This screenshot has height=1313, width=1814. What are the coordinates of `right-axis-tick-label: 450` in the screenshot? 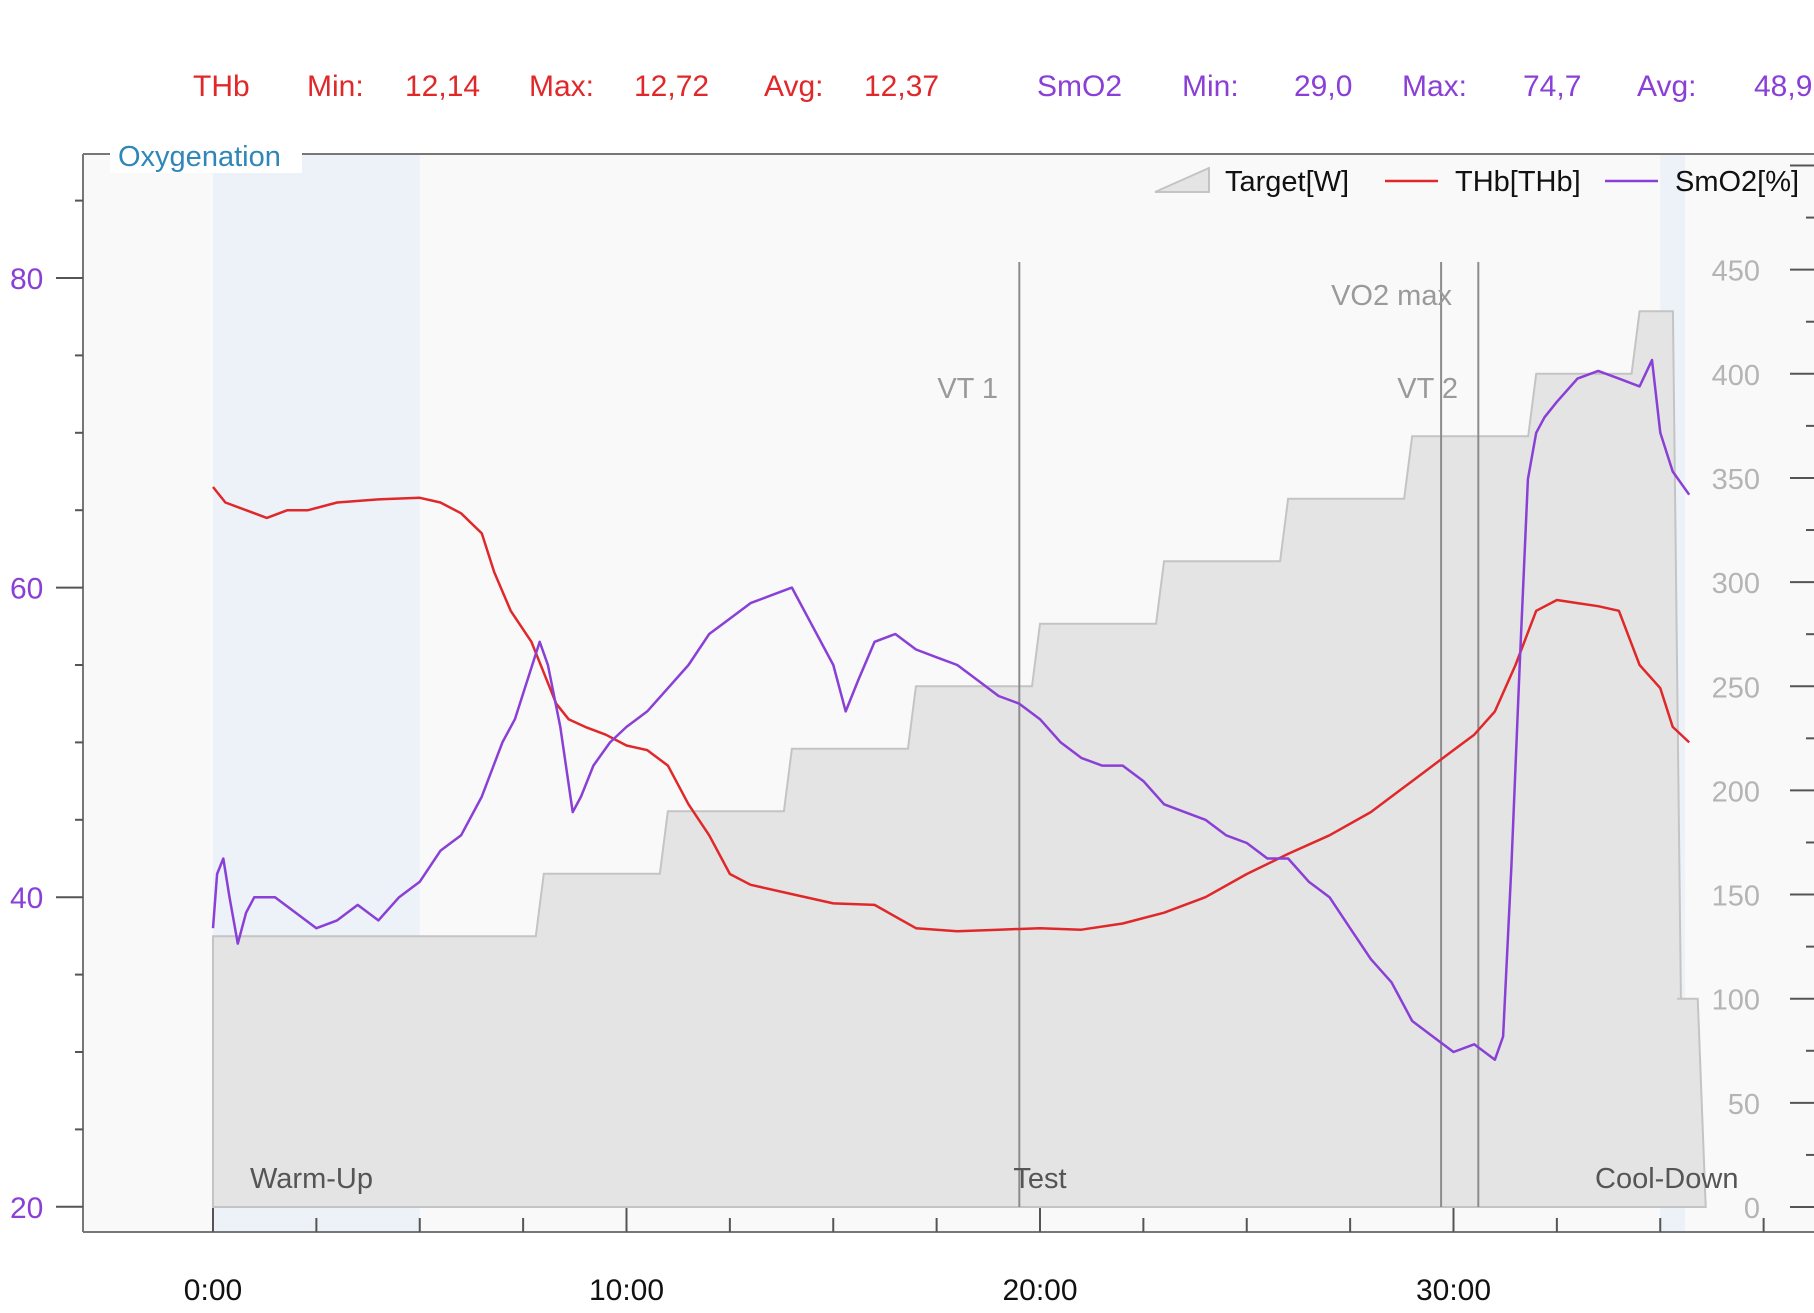 It's located at (1736, 272).